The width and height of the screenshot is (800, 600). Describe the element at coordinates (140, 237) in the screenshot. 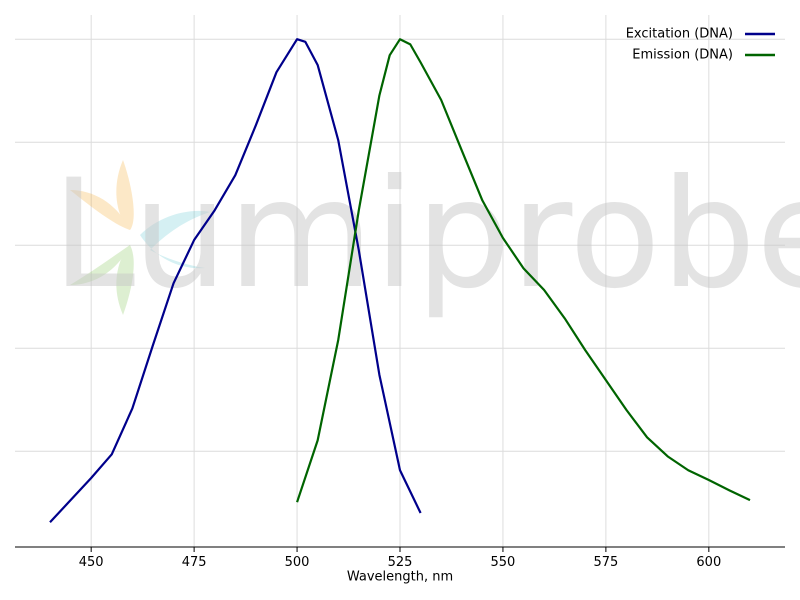

I see `watermark-logo` at that location.